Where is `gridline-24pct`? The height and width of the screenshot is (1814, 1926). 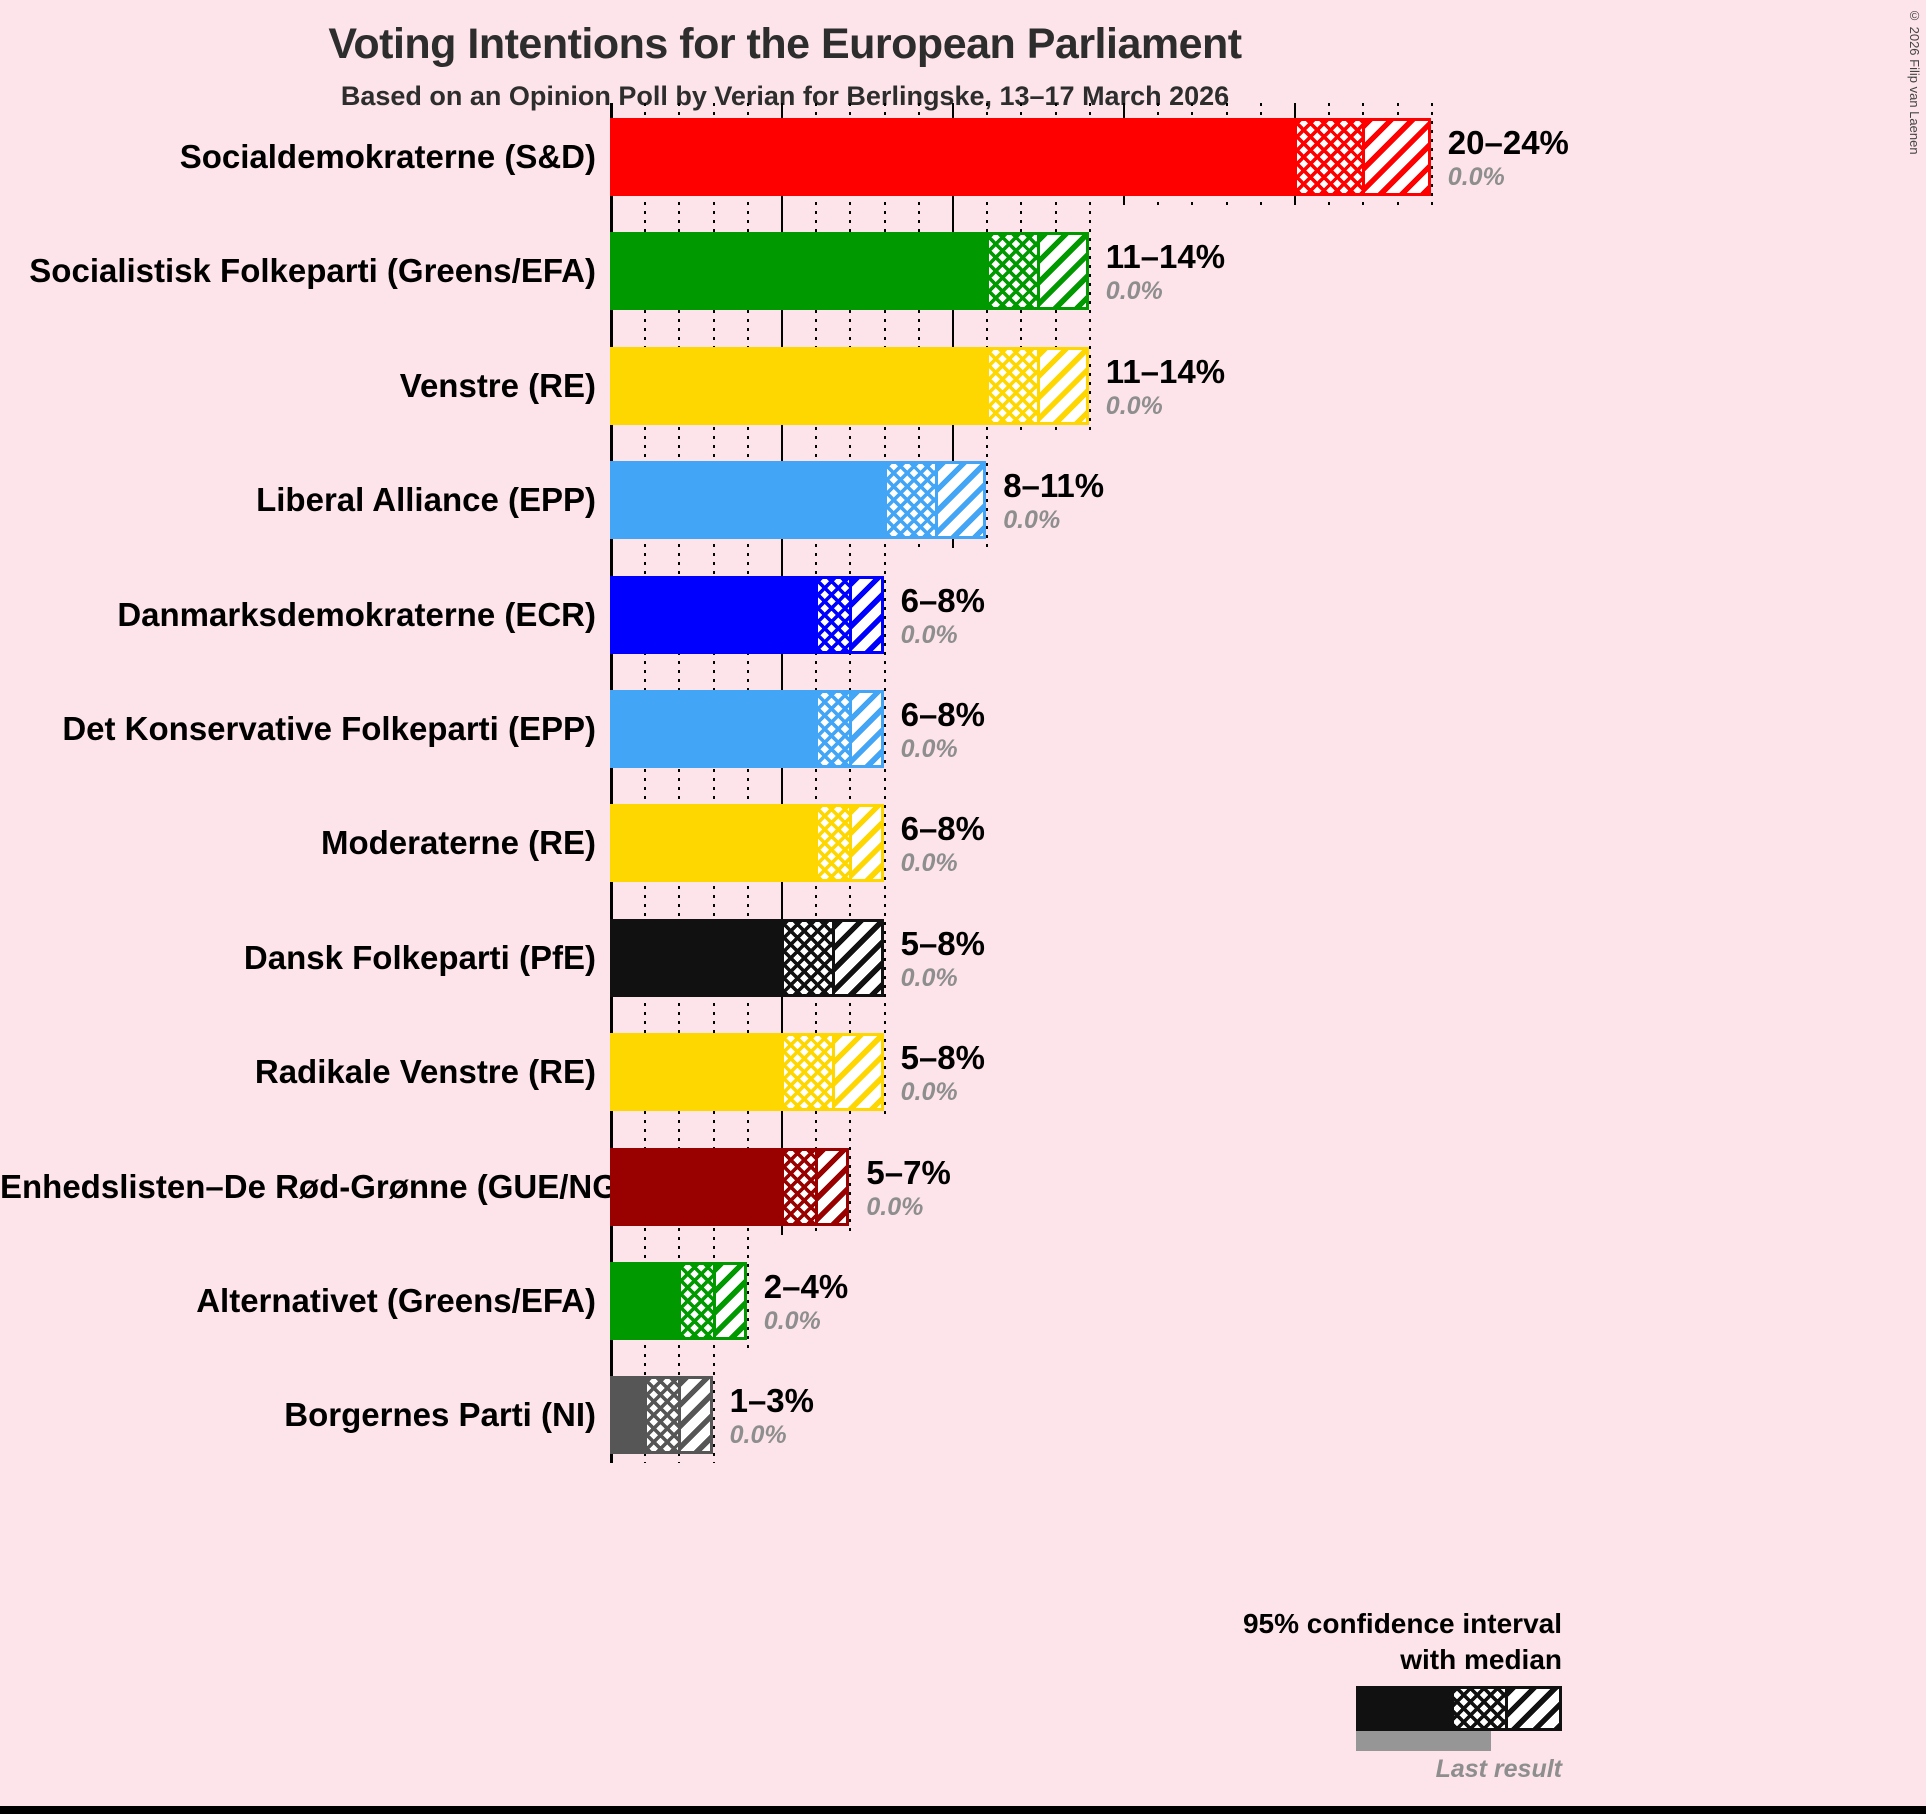
gridline-24pct is located at coordinates (1431, 154).